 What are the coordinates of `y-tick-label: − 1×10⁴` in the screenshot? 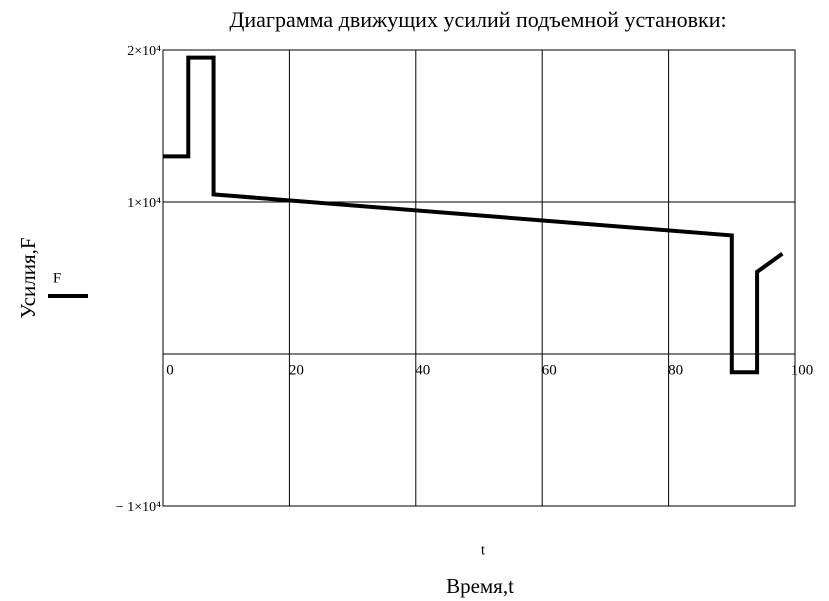 It's located at (138, 507).